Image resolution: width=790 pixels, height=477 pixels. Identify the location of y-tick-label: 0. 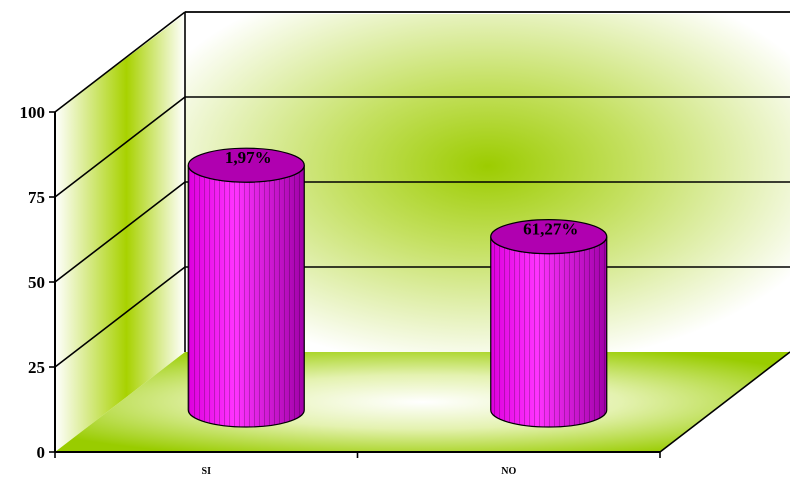
(41, 452).